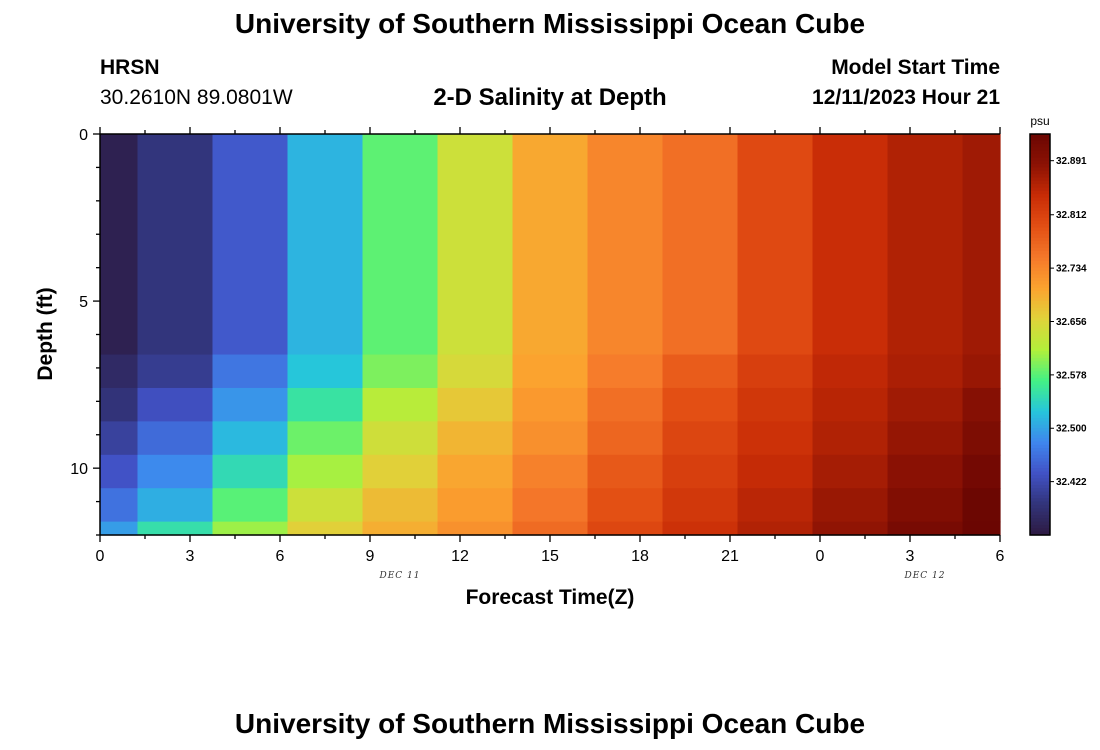 This screenshot has width=1100, height=750. Describe the element at coordinates (1071, 375) in the screenshot. I see `colorbar-tick-label: 32.578` at that location.